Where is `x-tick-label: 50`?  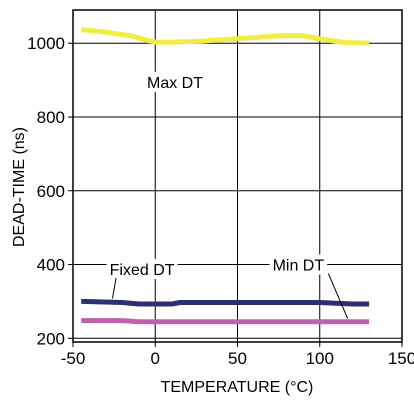 x-tick-label: 50 is located at coordinates (237, 358).